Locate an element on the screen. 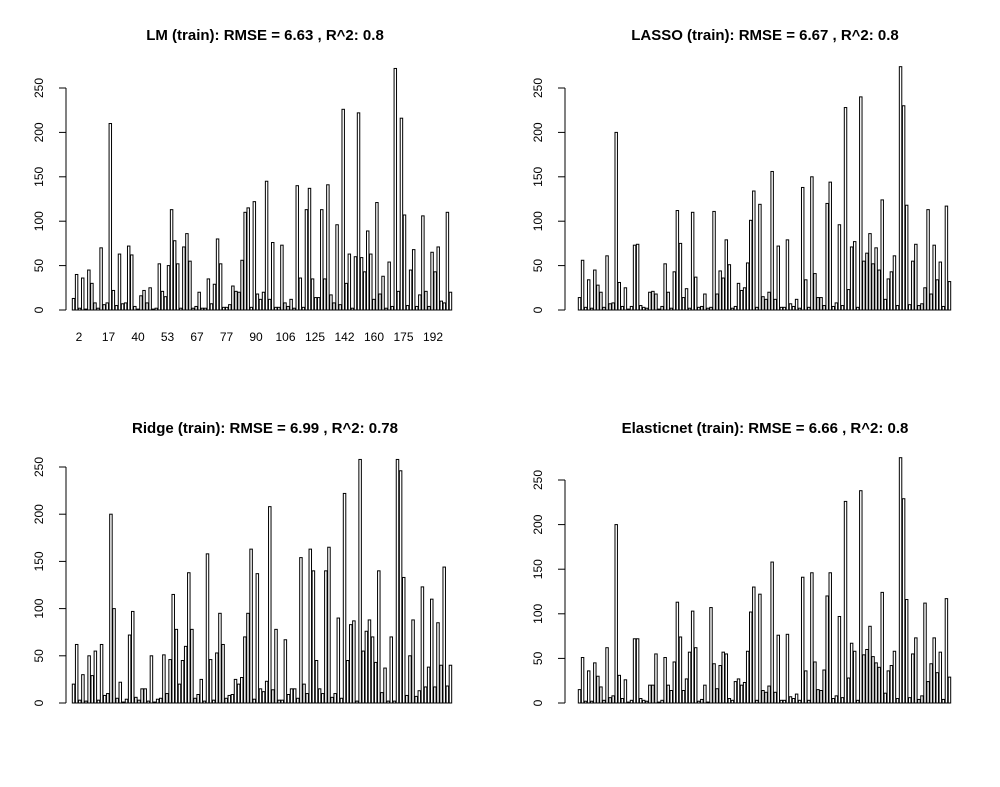 The width and height of the screenshot is (1000, 787). x-tick-label: 77 is located at coordinates (227, 337).